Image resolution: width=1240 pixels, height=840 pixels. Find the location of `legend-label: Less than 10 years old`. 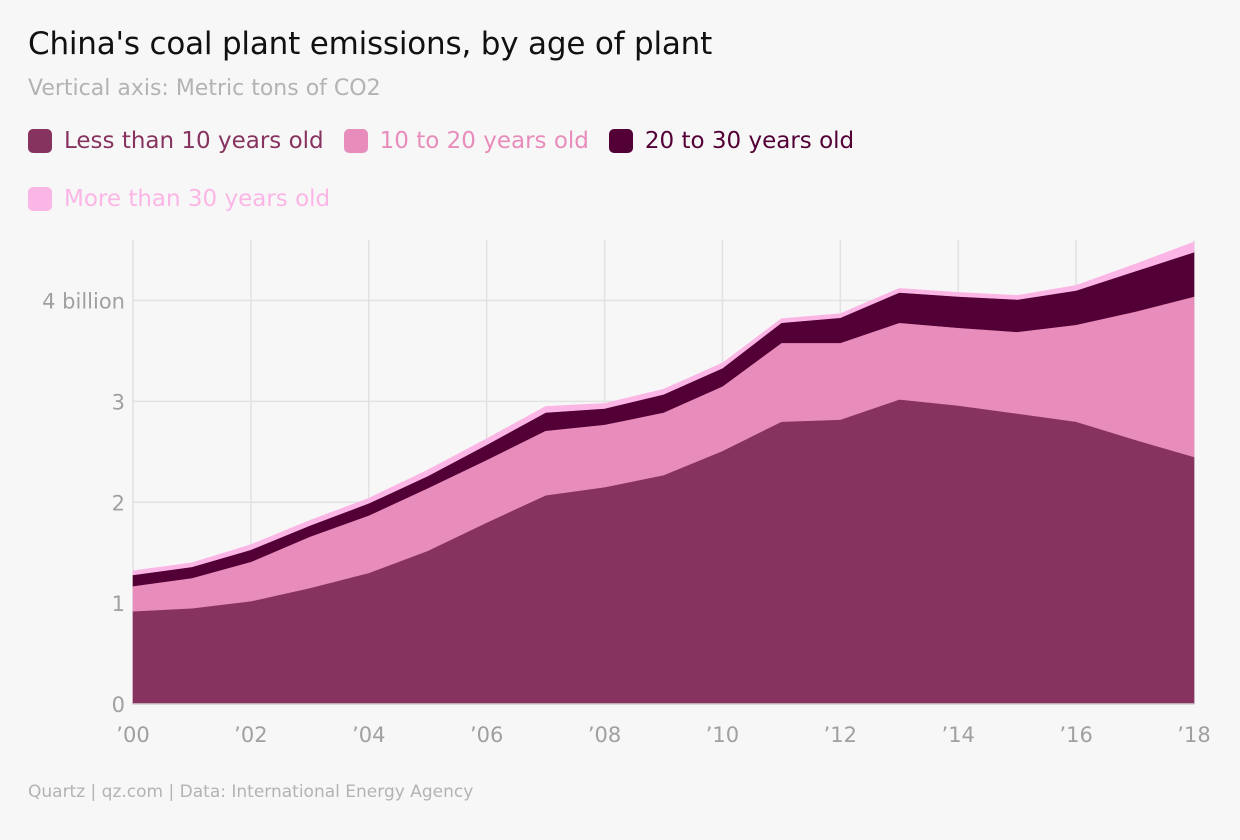

legend-label: Less than 10 years old is located at coordinates (194, 141).